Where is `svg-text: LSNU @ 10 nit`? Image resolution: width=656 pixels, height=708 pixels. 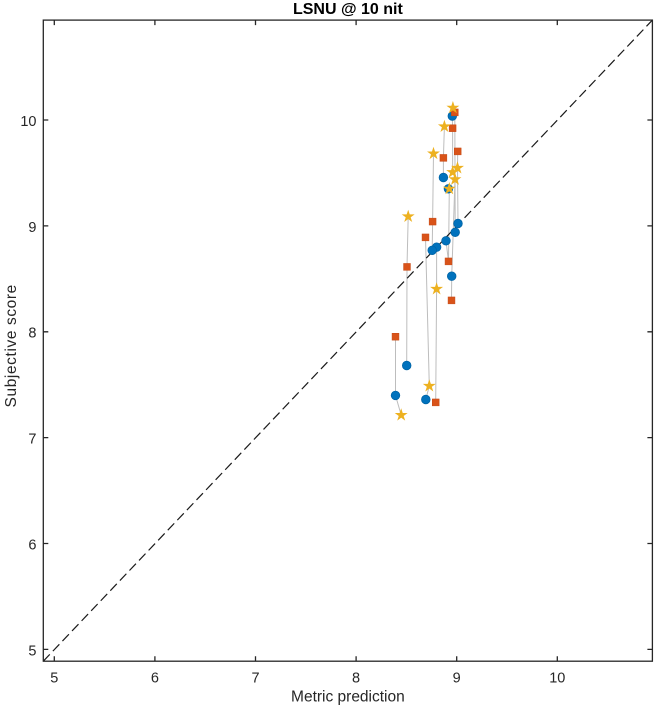
svg-text: LSNU @ 10 nit is located at coordinates (348, 9).